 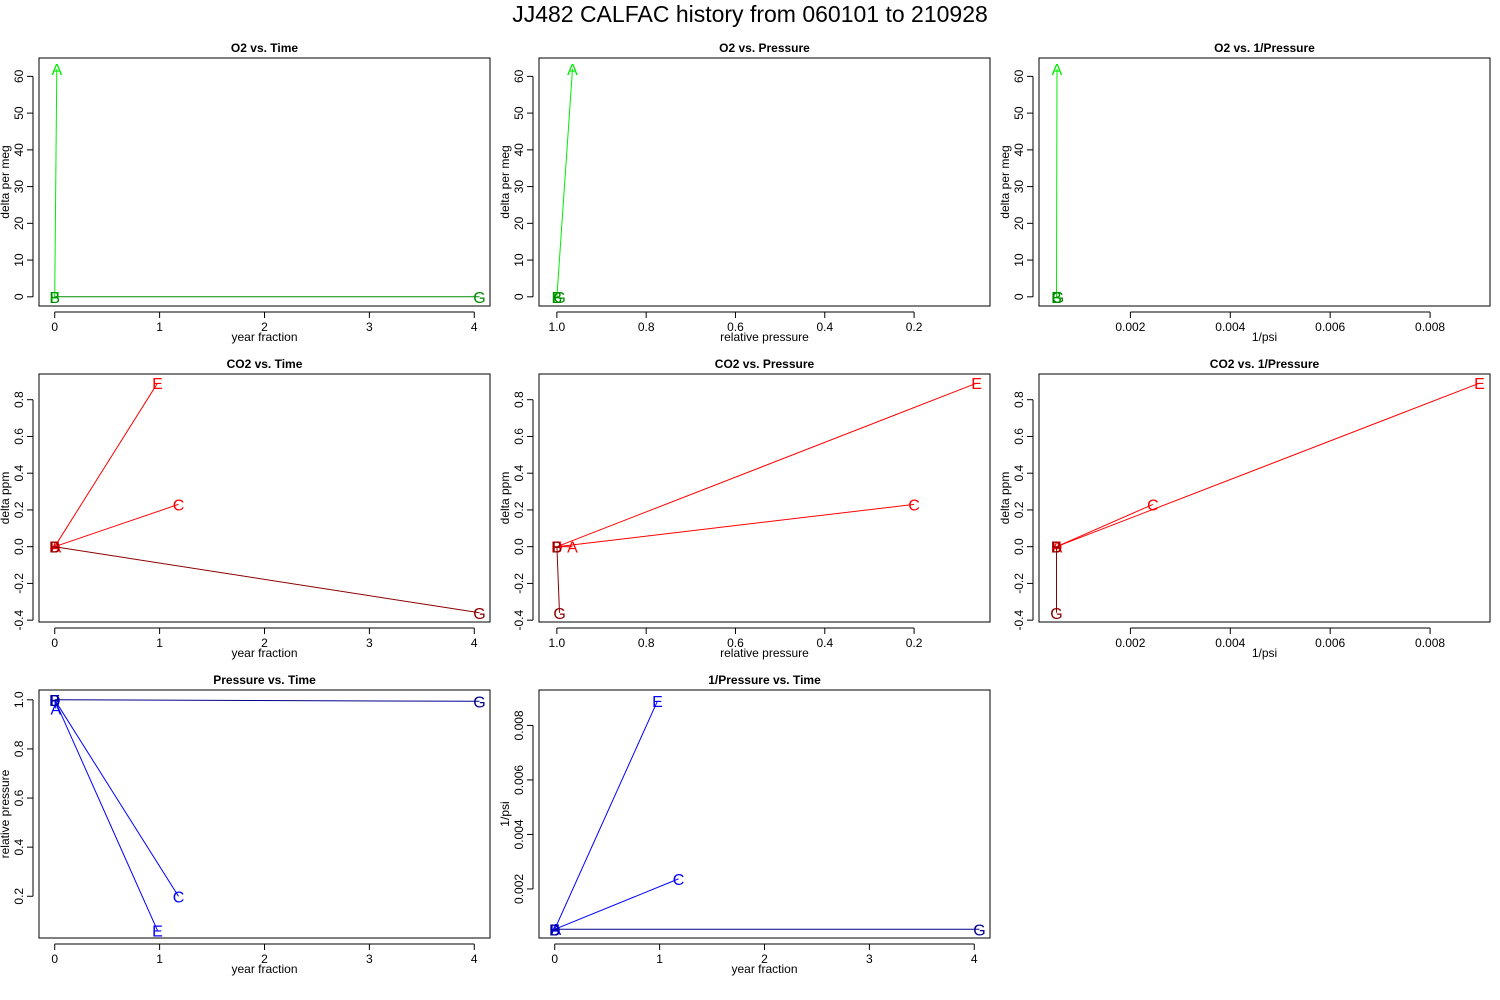 What do you see at coordinates (265, 364) in the screenshot?
I see `panel-title: CO2 vs. Time` at bounding box center [265, 364].